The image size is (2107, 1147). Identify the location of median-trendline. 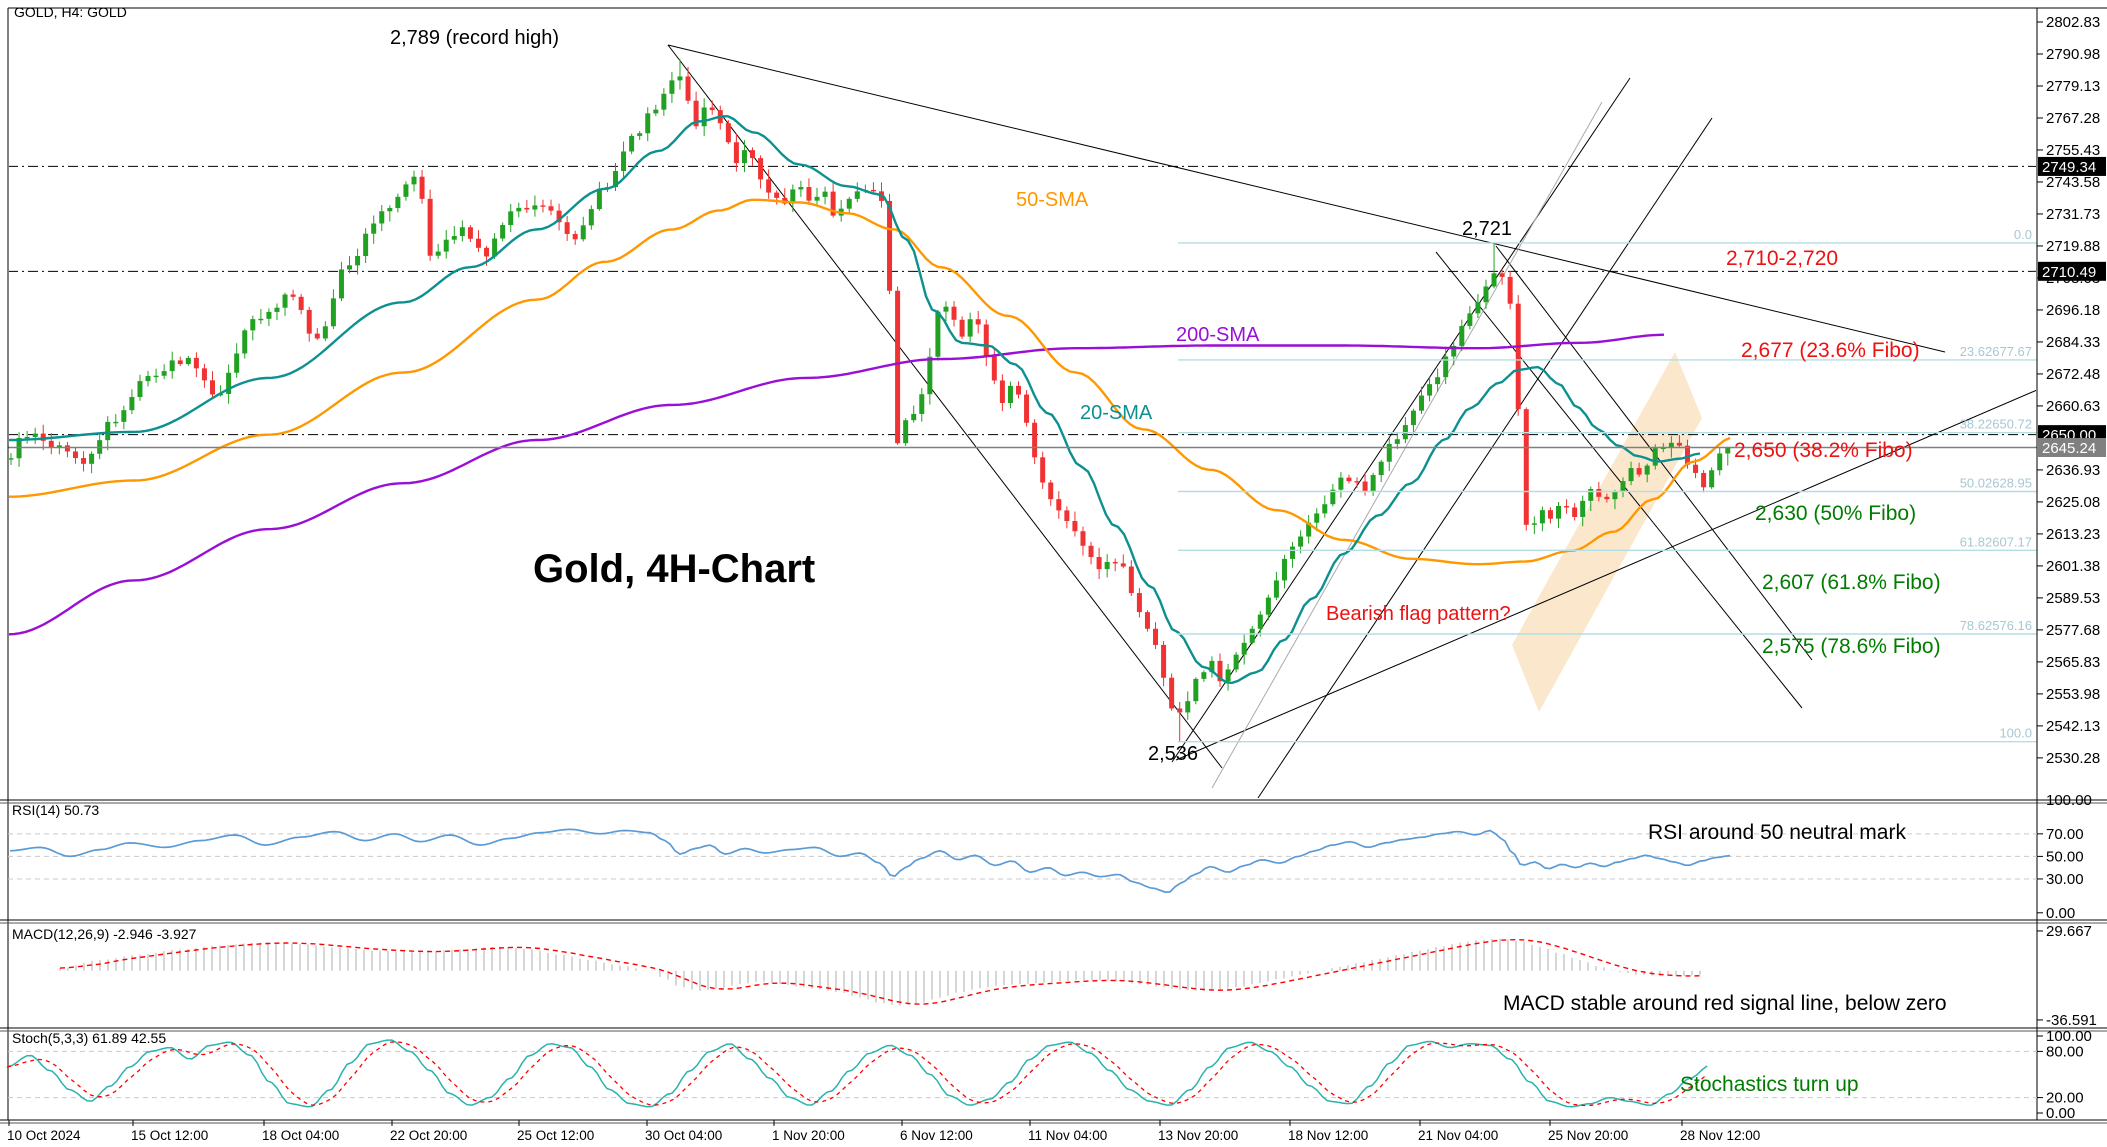
(1407, 445).